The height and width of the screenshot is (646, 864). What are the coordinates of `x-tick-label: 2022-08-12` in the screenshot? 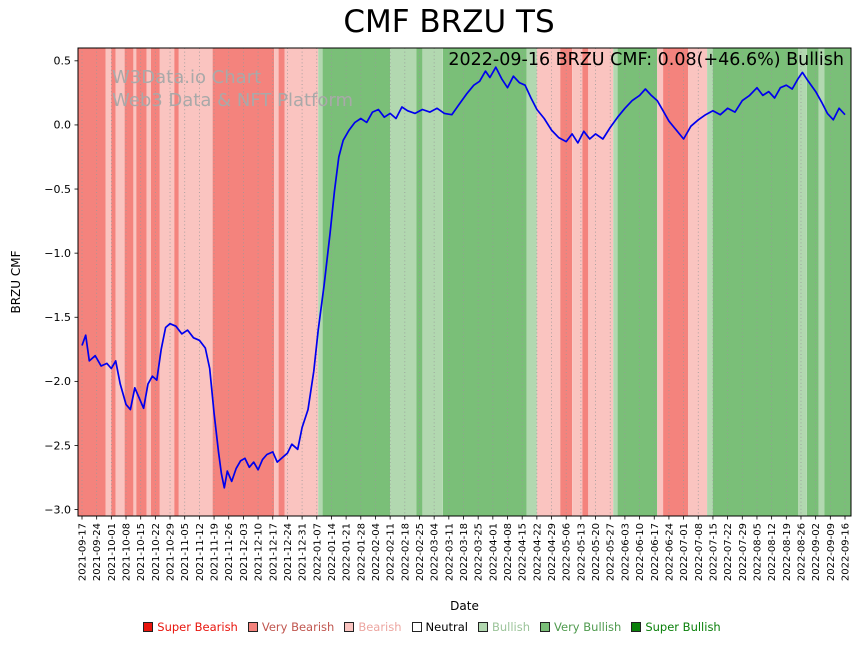 It's located at (772, 552).